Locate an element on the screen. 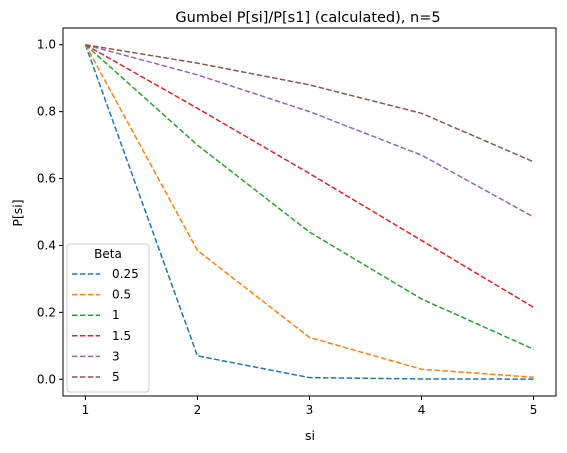 The width and height of the screenshot is (567, 453). legend-label: 1.5 is located at coordinates (121, 336).